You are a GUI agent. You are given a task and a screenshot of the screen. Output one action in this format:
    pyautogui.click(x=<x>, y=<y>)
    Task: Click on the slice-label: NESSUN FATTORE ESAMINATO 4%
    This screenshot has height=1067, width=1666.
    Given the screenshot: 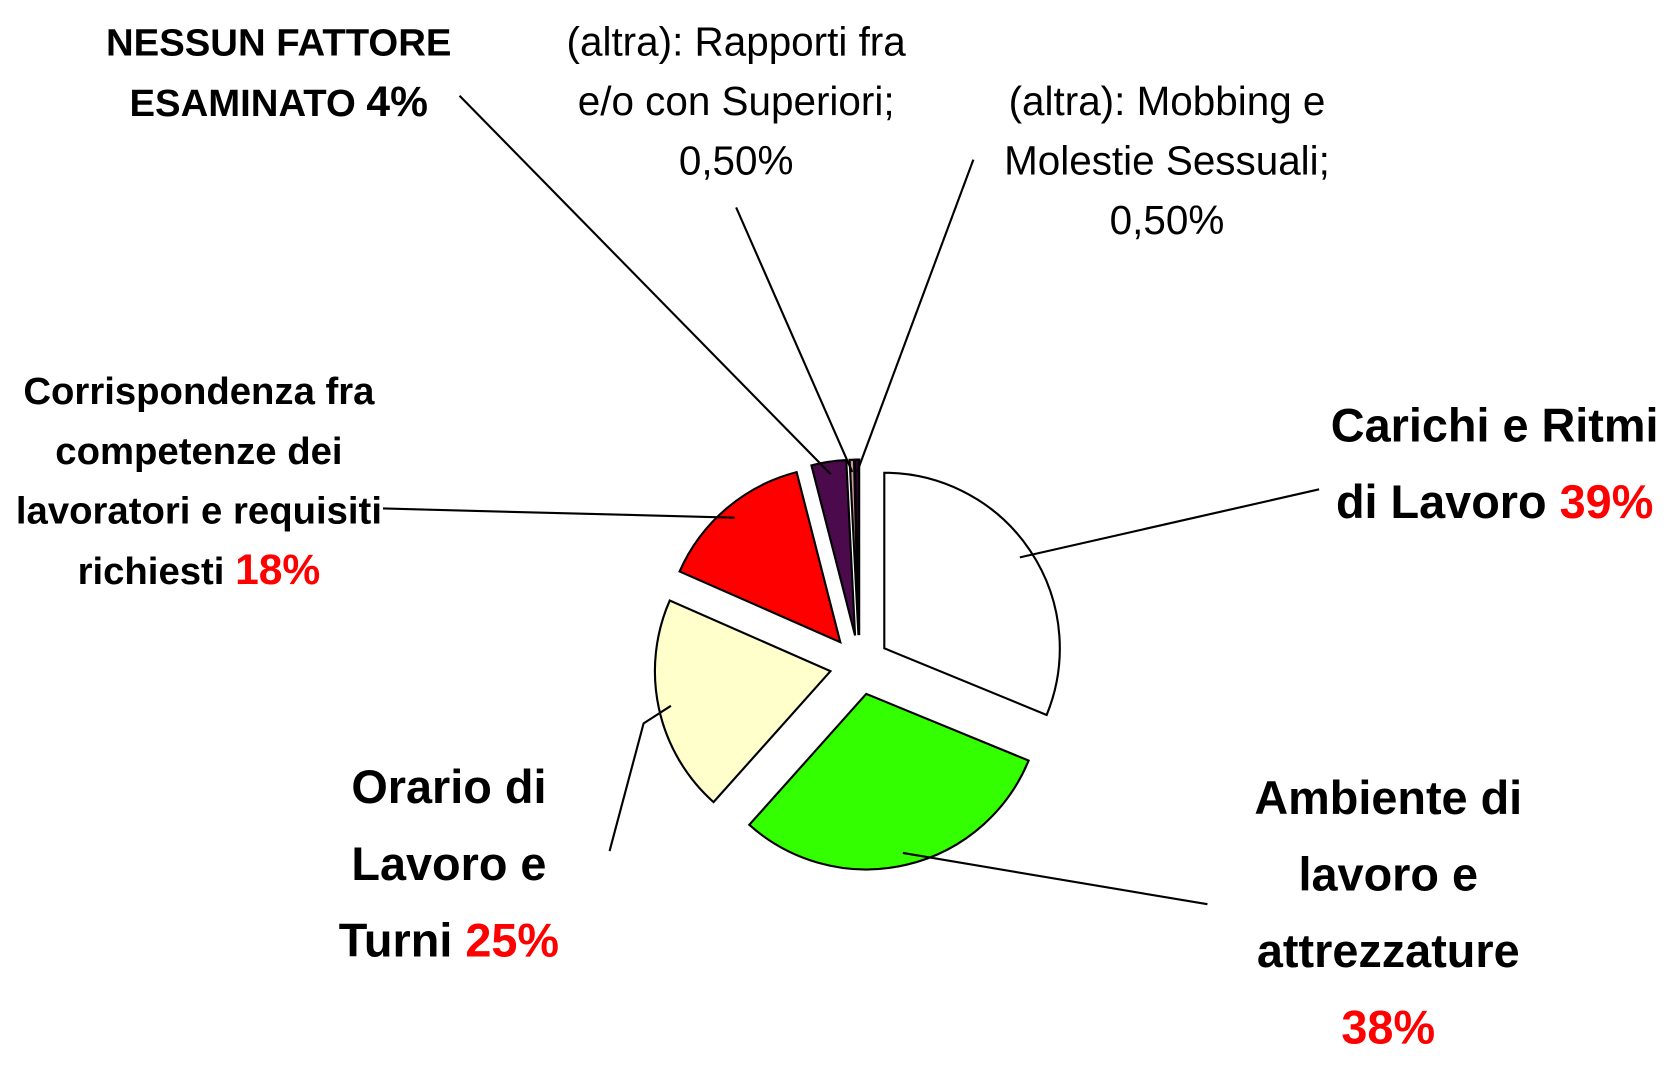 What is the action you would take?
    pyautogui.click(x=278, y=73)
    